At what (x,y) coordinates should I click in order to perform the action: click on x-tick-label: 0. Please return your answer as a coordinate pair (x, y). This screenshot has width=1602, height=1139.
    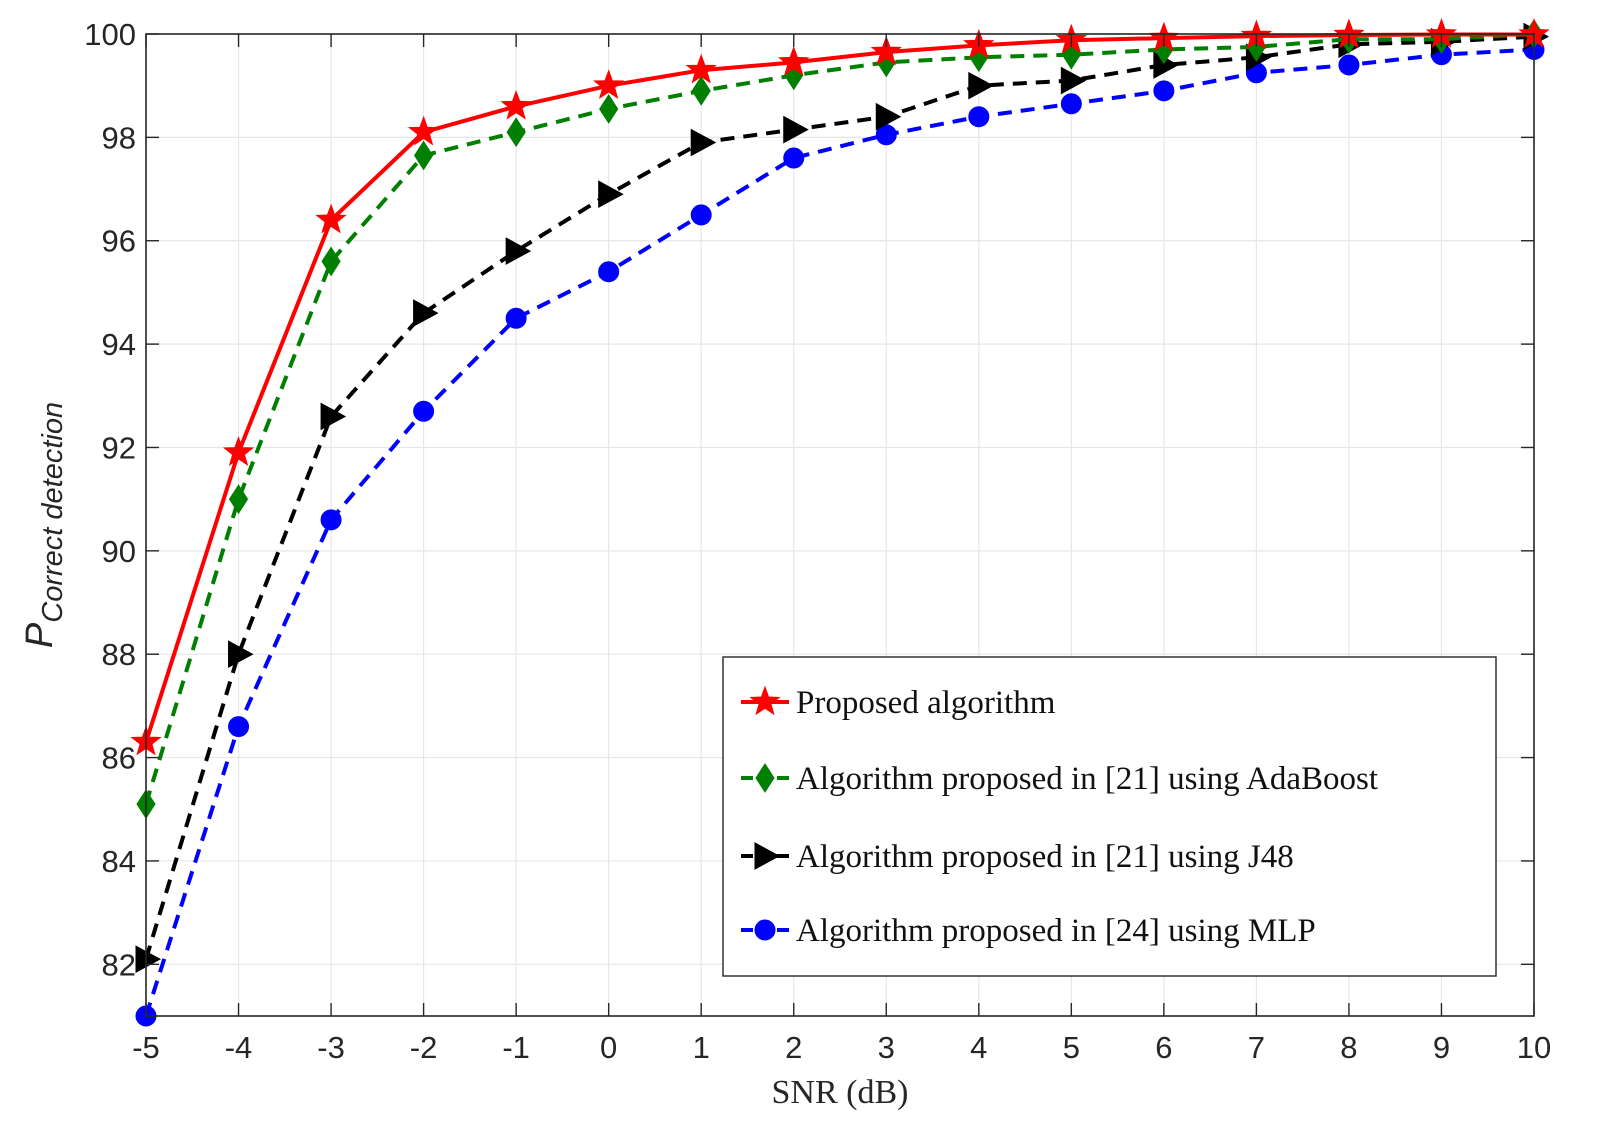
    Looking at the image, I should click on (608, 1047).